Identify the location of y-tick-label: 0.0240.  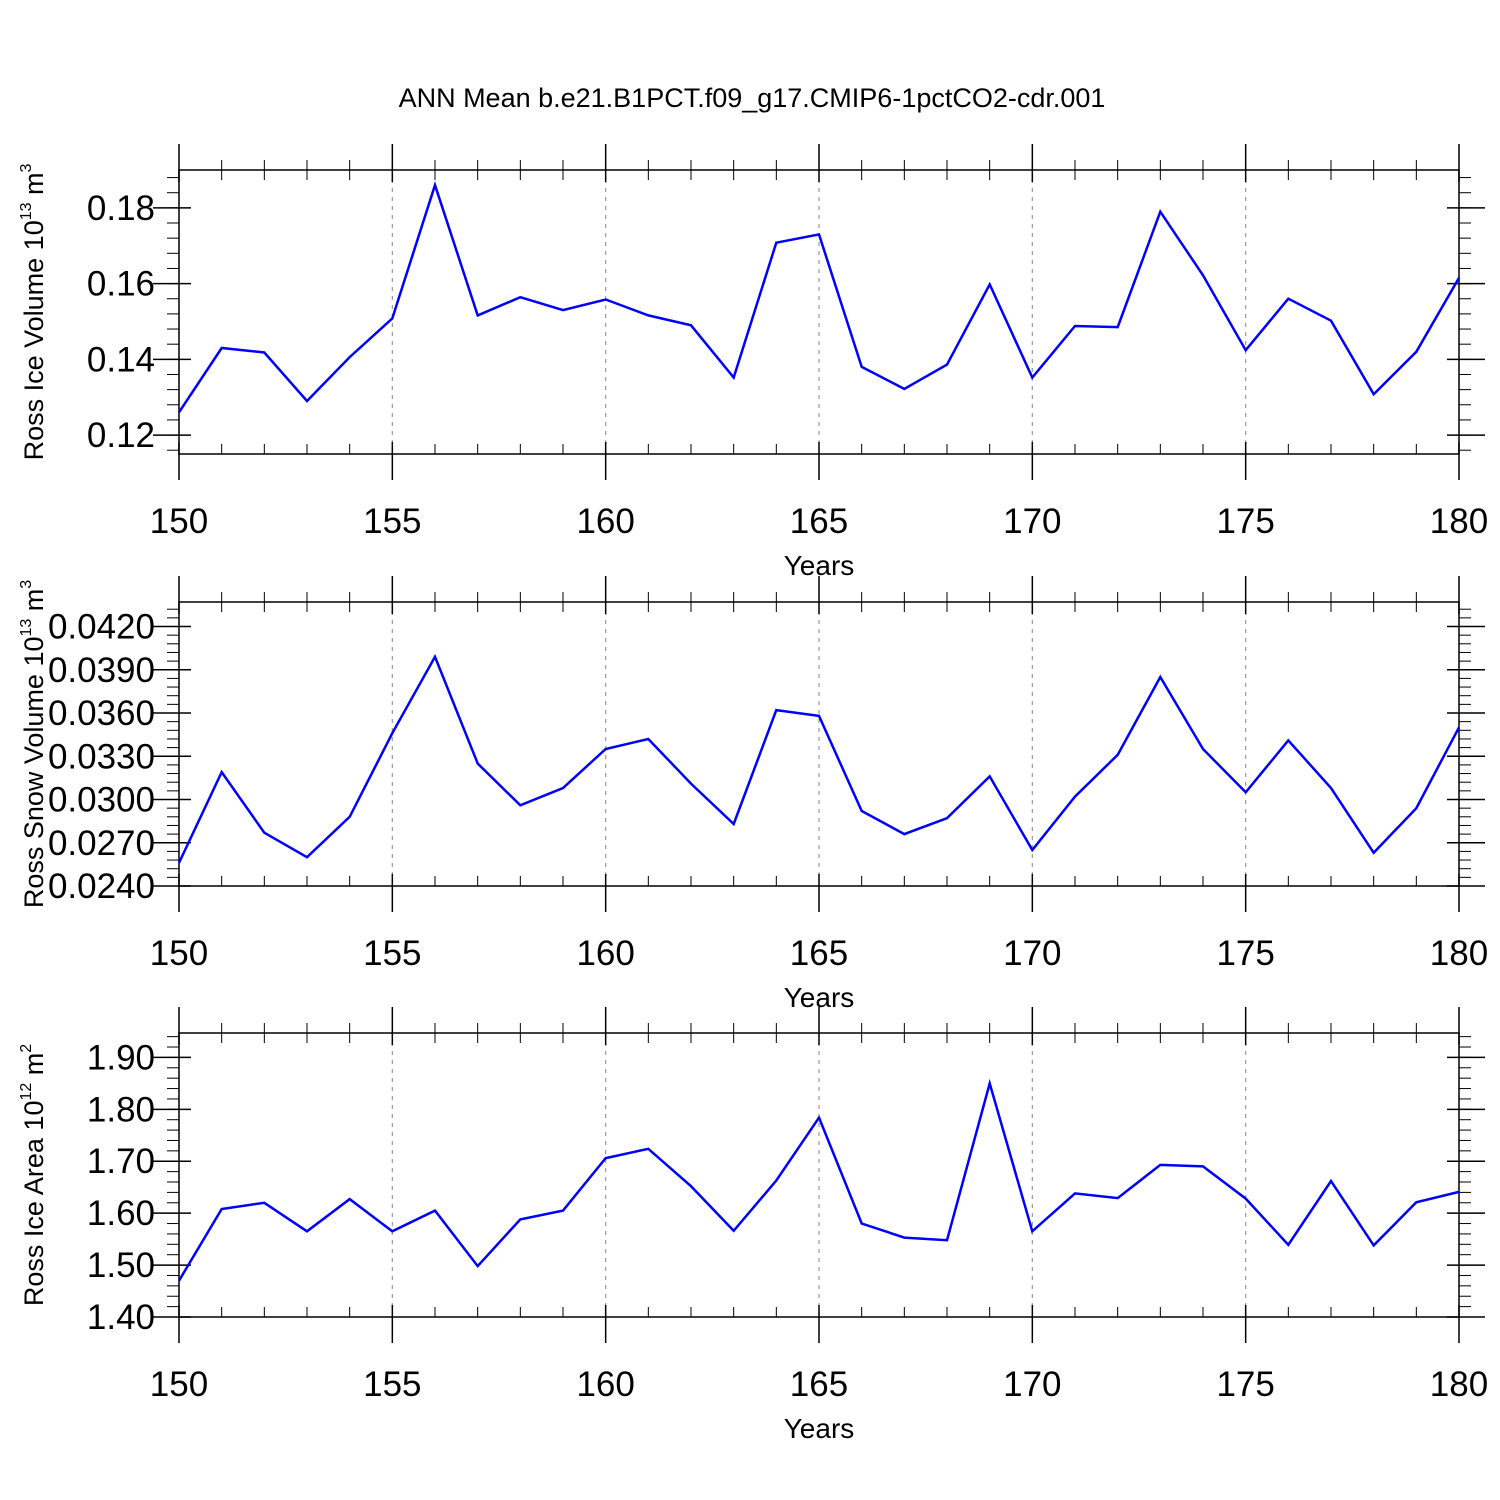
(101, 886).